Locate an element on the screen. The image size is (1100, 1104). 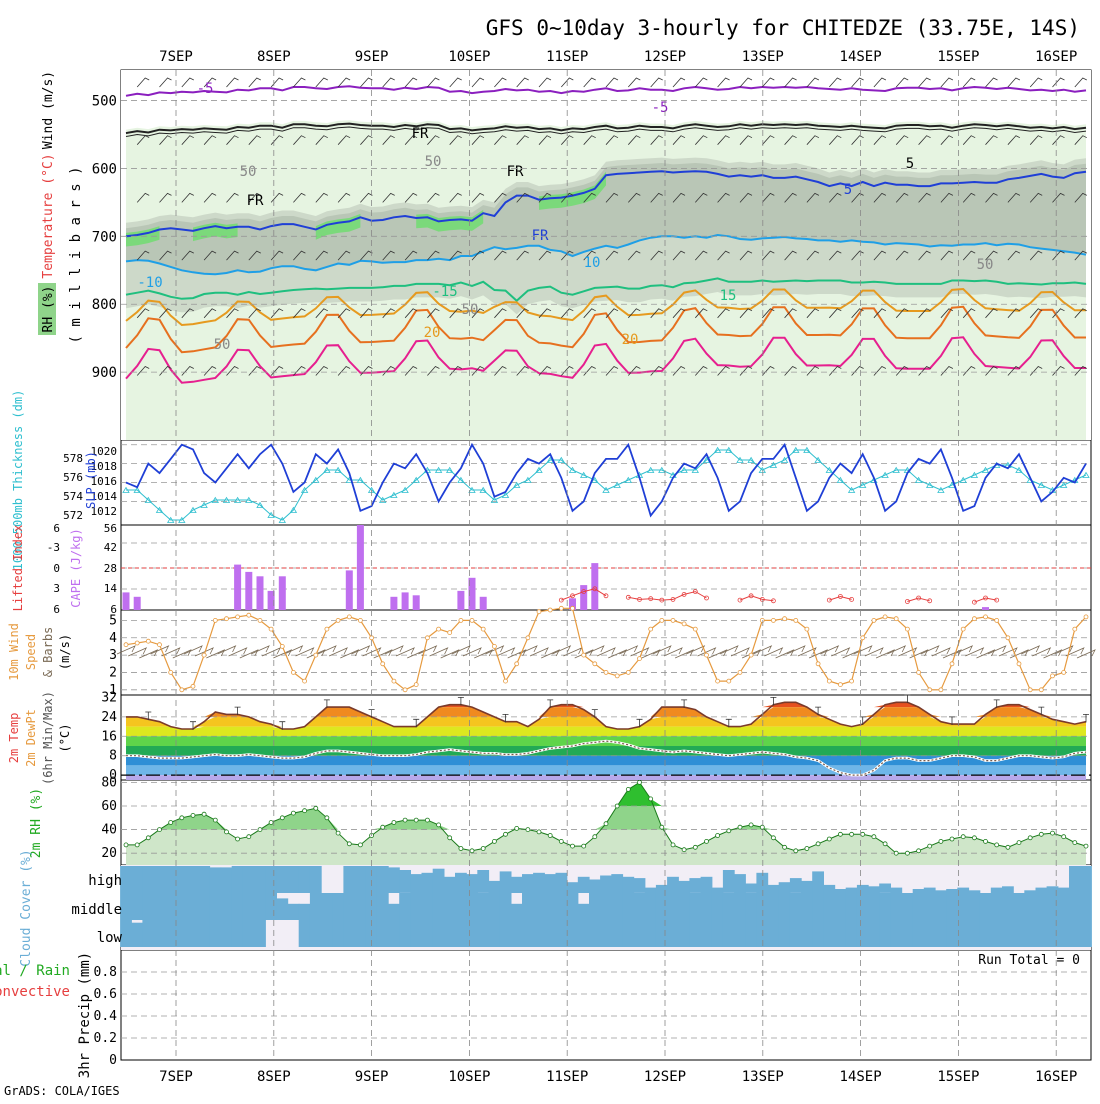
contour-label: 20 is located at coordinates (432, 333).